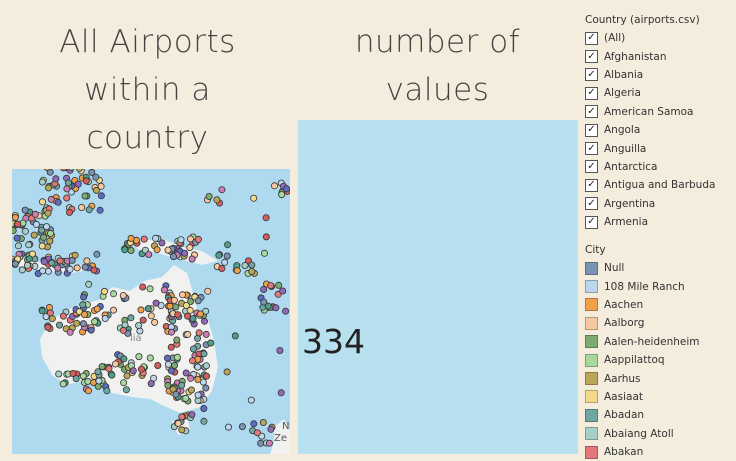 Image resolution: width=736 pixels, height=461 pixels. Describe the element at coordinates (659, 342) in the screenshot. I see `city-legend-item: Aalen-heidenheim` at that location.